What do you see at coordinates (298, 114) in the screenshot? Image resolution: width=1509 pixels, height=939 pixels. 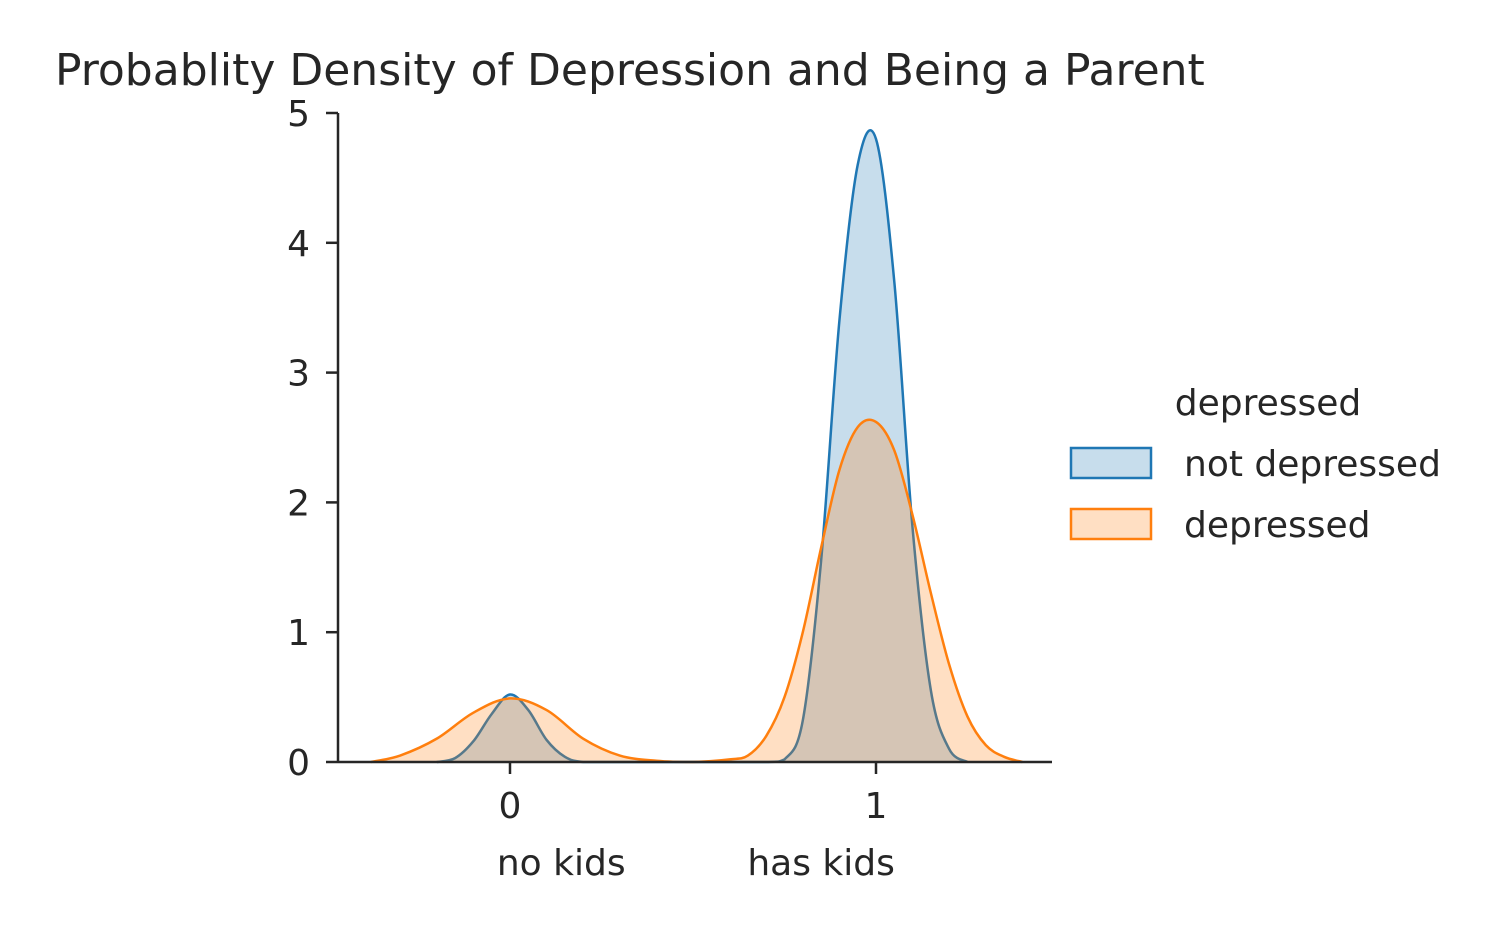 I see `y-tick-label: 5` at bounding box center [298, 114].